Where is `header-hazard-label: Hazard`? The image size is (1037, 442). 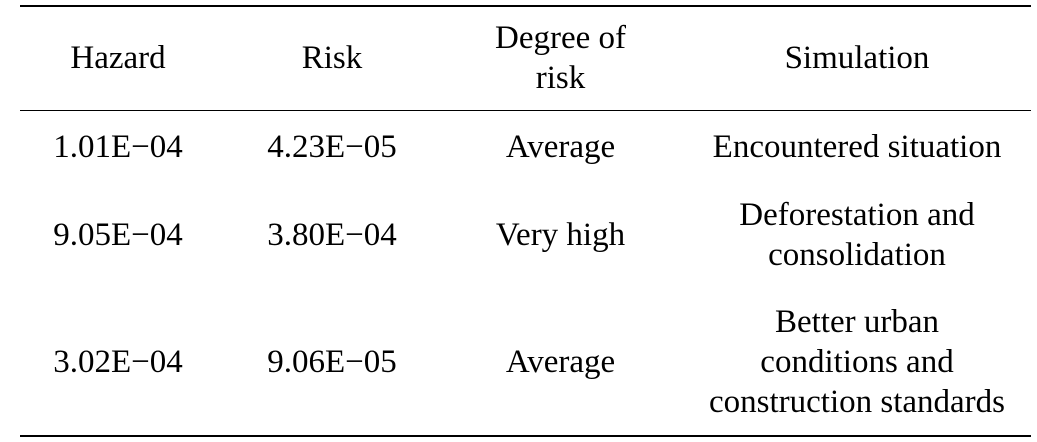
header-hazard-label: Hazard is located at coordinates (118, 58).